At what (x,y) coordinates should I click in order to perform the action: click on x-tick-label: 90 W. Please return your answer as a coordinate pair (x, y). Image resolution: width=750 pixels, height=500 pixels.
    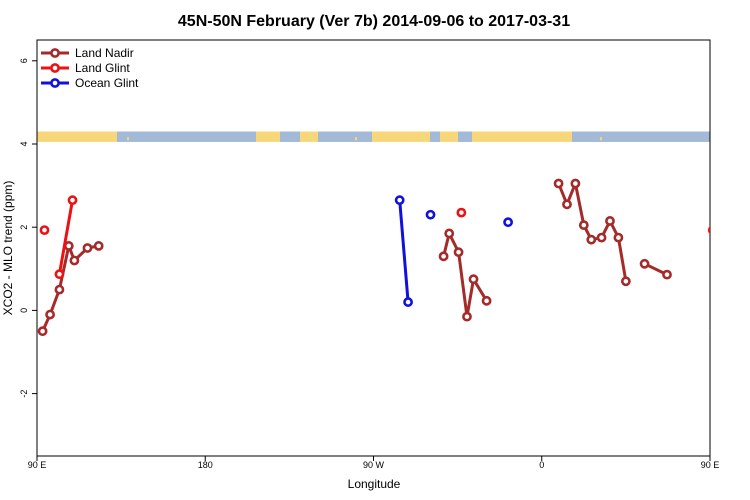
    Looking at the image, I should click on (374, 465).